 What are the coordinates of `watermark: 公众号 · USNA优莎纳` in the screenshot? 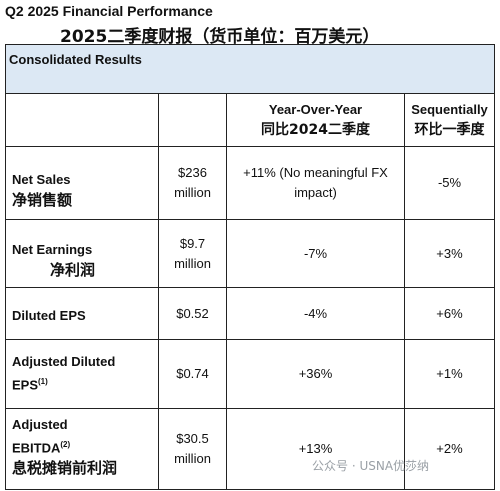 It's located at (371, 466).